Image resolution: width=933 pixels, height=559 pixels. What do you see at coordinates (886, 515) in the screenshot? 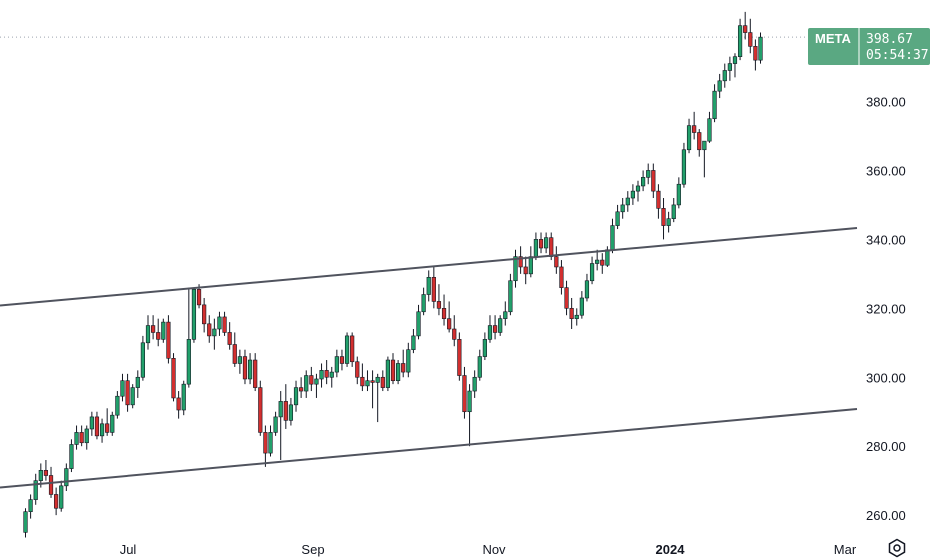
I see `y-tick-label: 260.00` at bounding box center [886, 515].